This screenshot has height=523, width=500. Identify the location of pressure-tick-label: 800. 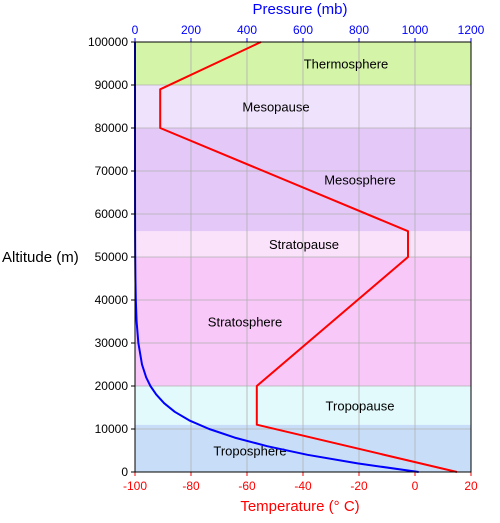
(359, 30).